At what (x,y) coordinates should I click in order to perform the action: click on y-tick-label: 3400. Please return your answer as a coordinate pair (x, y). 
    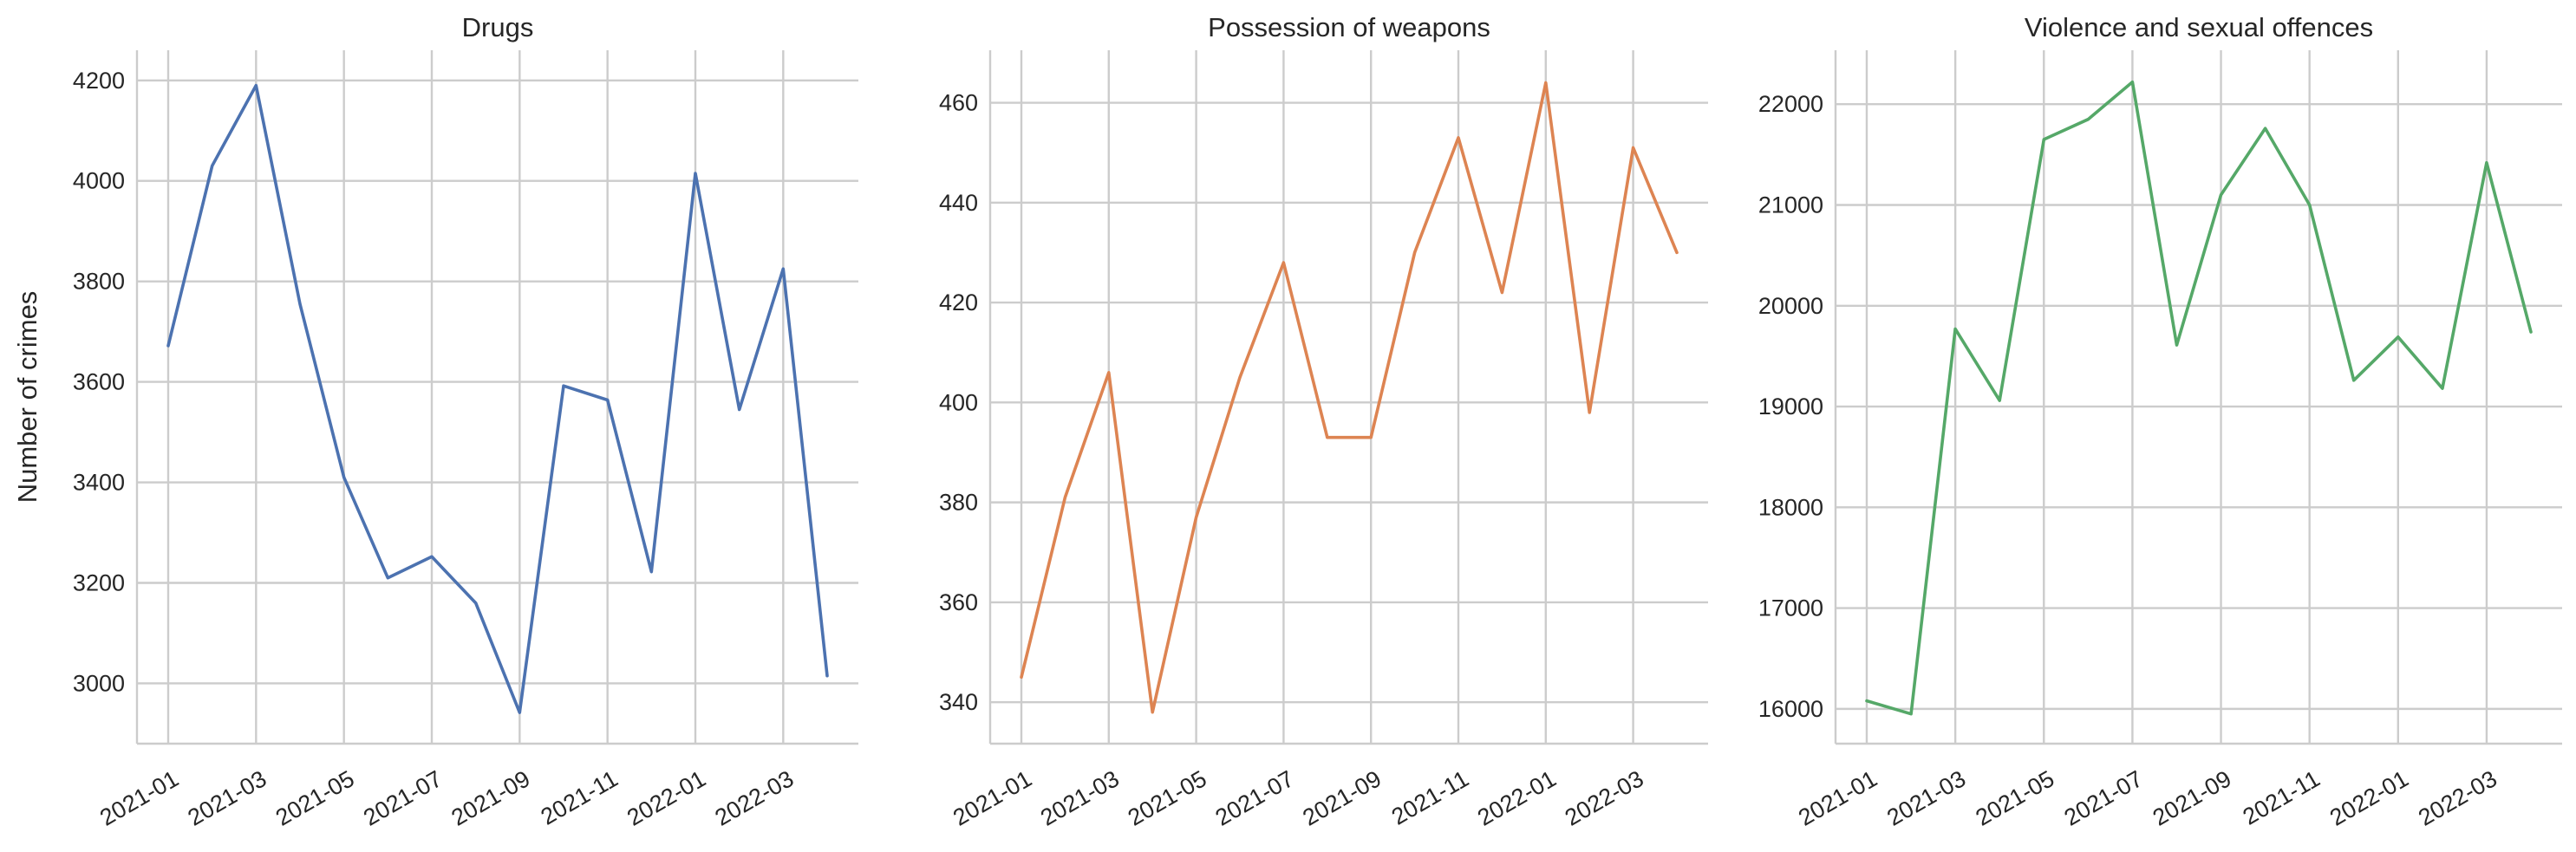
    Looking at the image, I should click on (99, 483).